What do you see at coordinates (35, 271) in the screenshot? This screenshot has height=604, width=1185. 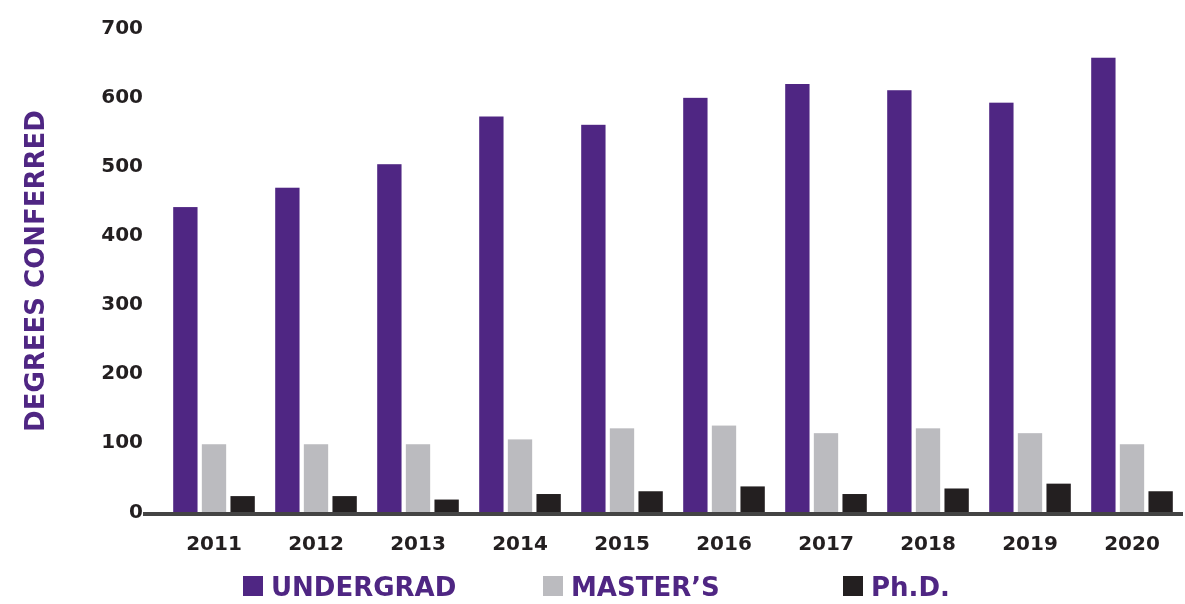 I see `y-axis-title: DEGREES CONFERRED` at bounding box center [35, 271].